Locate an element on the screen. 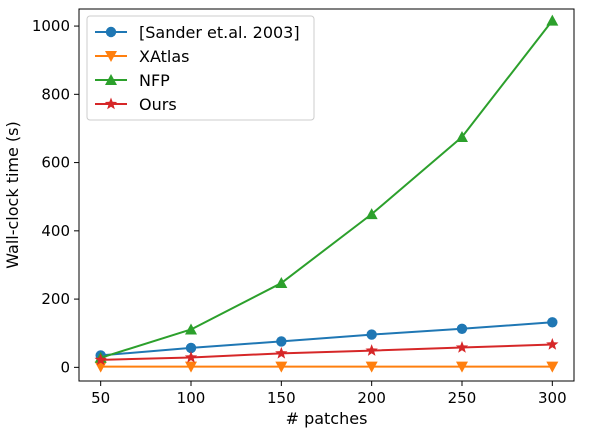 The width and height of the screenshot is (592, 437). legend-label: Ours is located at coordinates (158, 104).